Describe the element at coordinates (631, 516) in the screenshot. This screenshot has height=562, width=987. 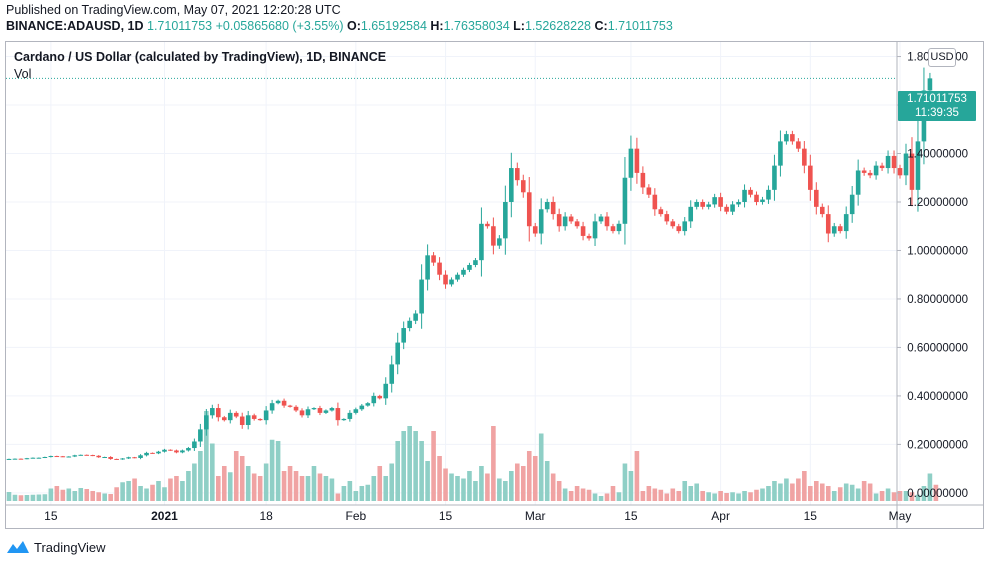
I see `x-tick-label: 15` at that location.